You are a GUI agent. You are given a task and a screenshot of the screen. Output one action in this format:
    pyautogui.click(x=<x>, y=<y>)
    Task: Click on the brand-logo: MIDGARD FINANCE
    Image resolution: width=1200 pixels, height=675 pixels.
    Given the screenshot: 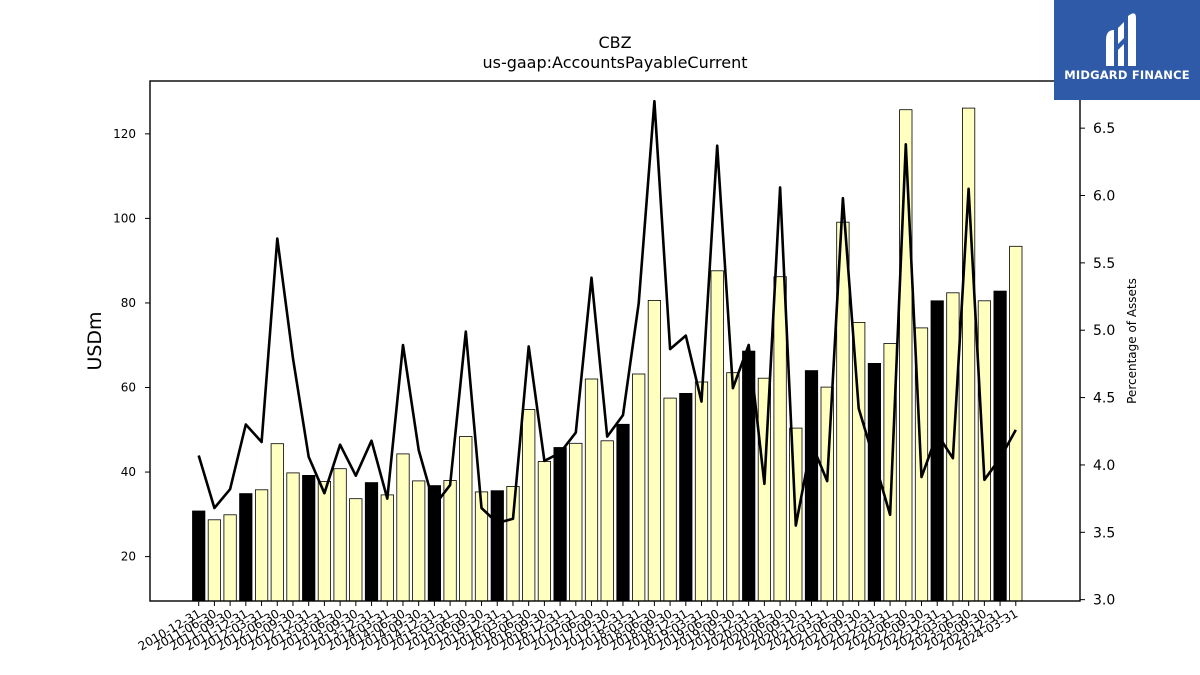 What is the action you would take?
    pyautogui.click(x=1127, y=50)
    